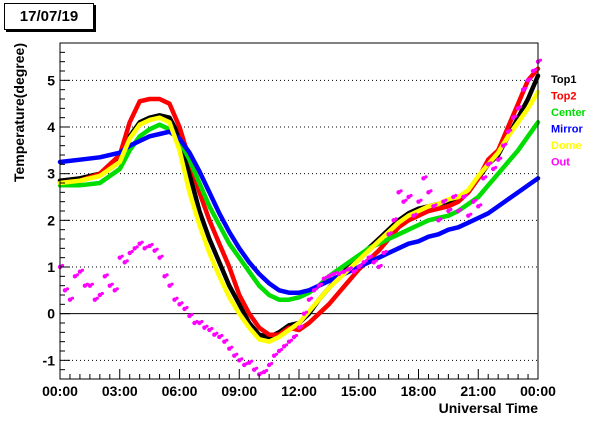 The width and height of the screenshot is (596, 422). Describe the element at coordinates (120, 391) in the screenshot. I see `x-tick-label: 03:00` at that location.